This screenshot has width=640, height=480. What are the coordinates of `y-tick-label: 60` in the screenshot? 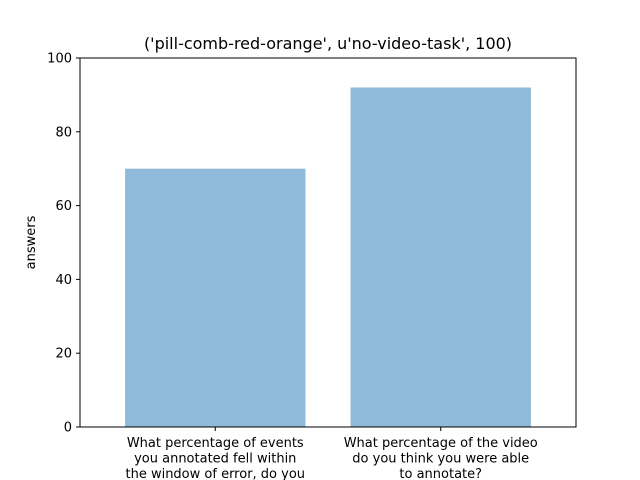 It's located at (63, 206).